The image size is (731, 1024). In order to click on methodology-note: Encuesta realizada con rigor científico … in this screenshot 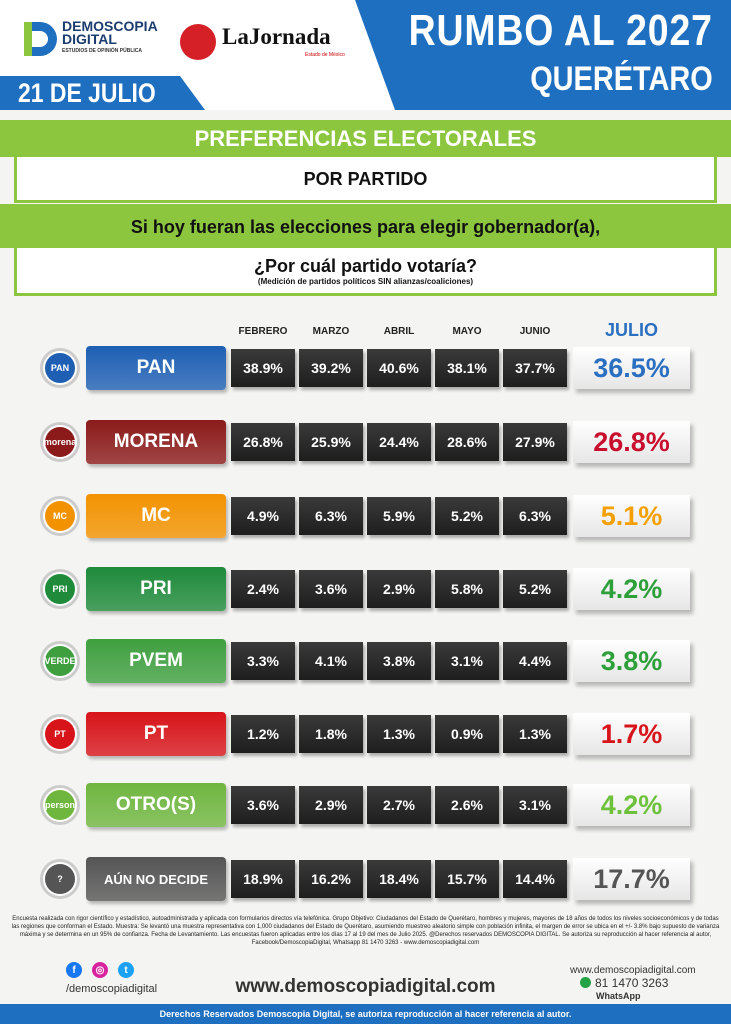, I will do `click(365, 931)`.